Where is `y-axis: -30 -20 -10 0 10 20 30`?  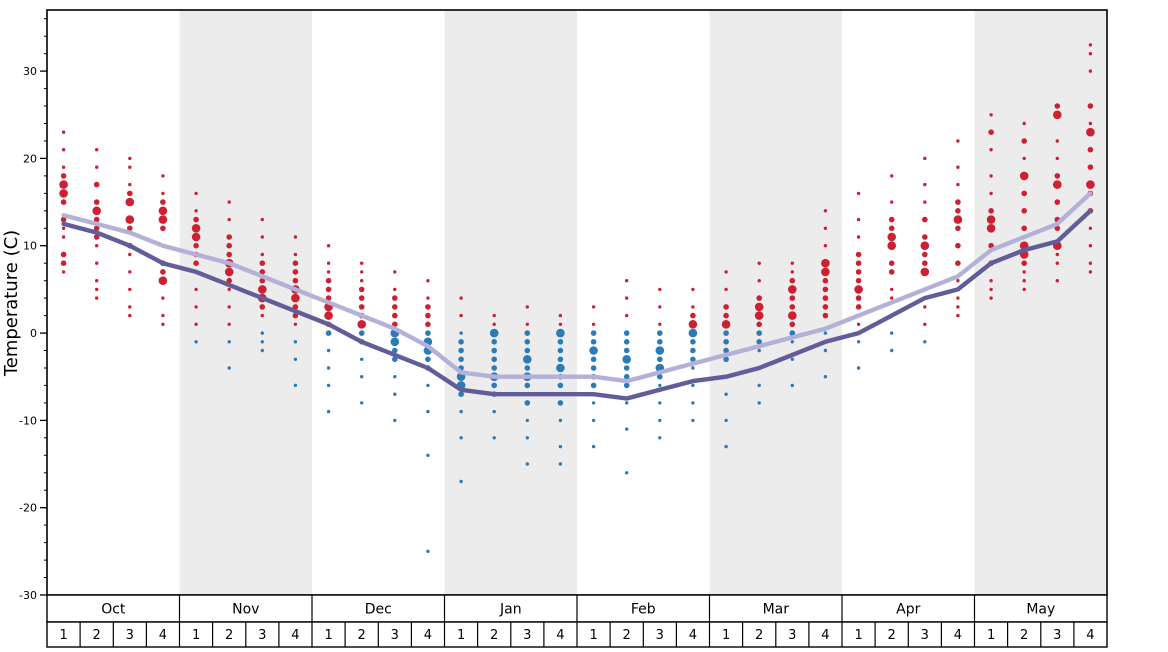
y-axis: -30 -20 -10 0 10 20 30 is located at coordinates (33, 310).